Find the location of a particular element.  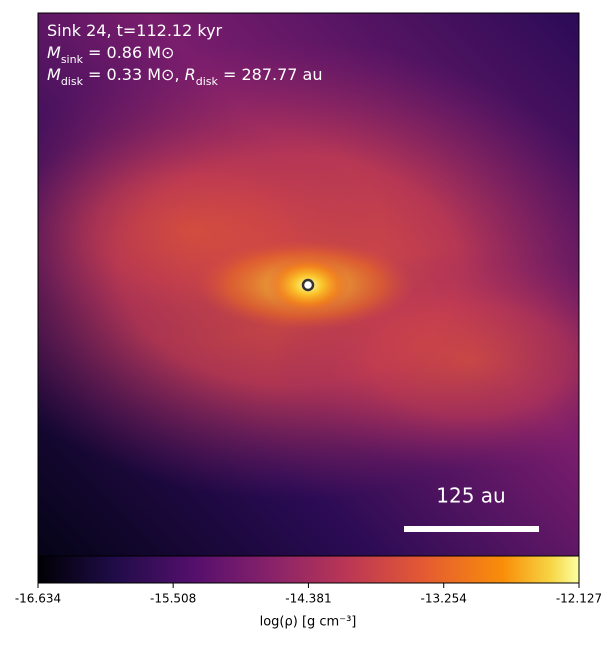

colorbar-tick-label: -14.381 is located at coordinates (308, 599).